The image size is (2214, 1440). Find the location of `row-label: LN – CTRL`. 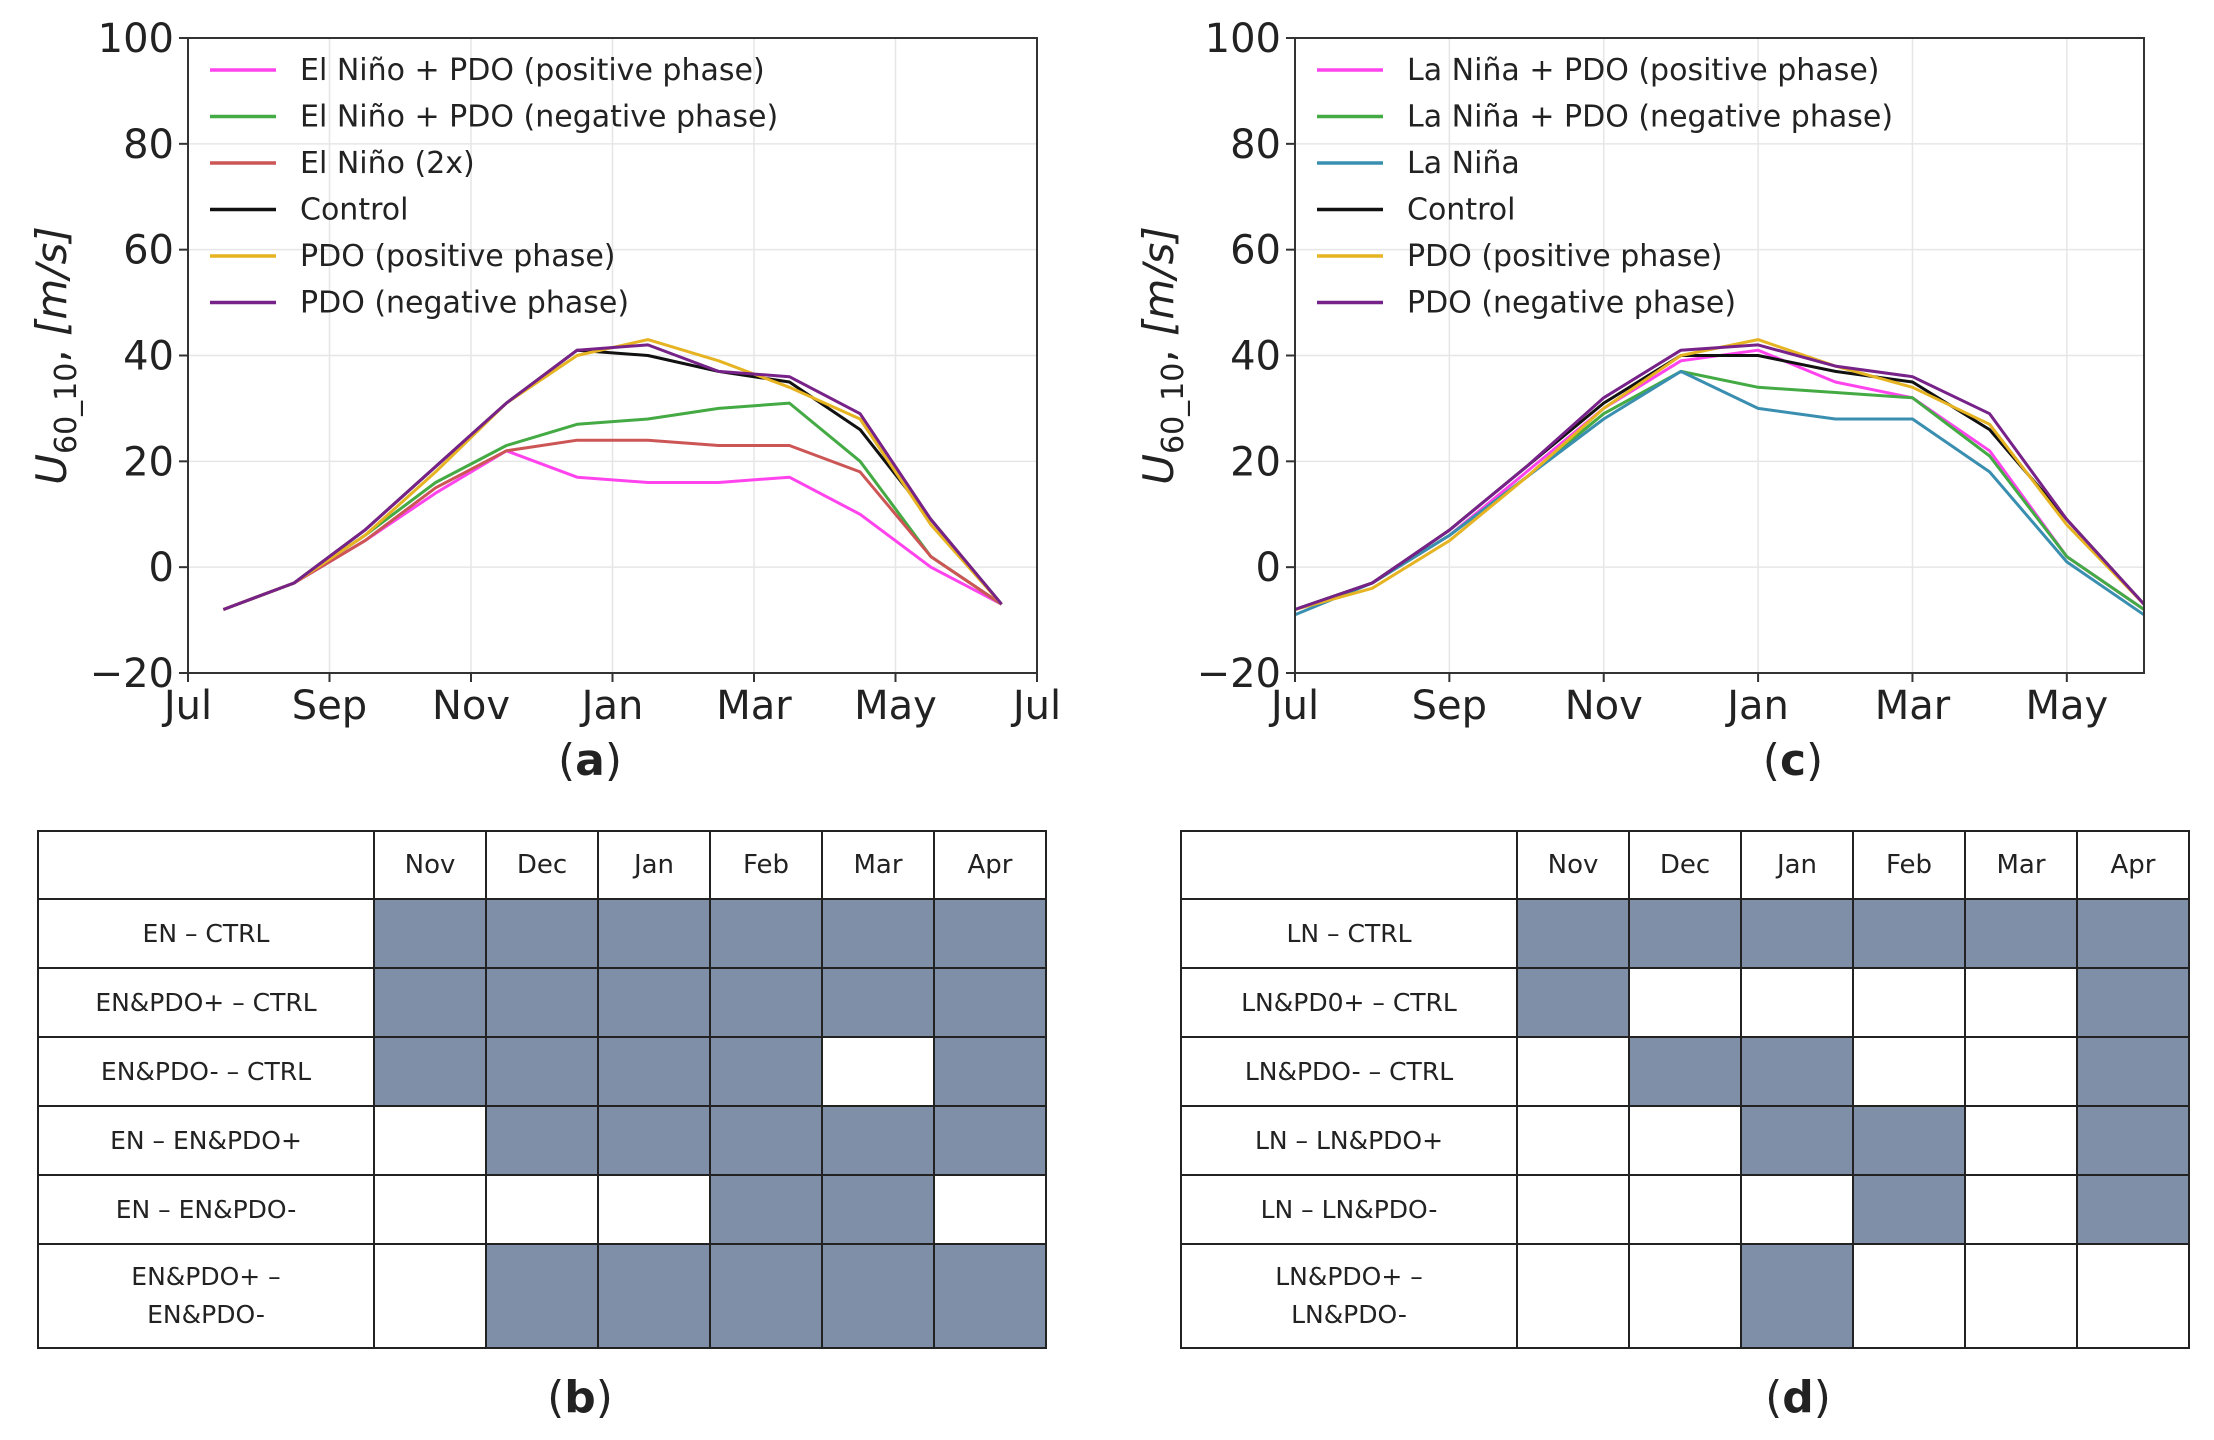

row-label: LN – CTRL is located at coordinates (1349, 933).